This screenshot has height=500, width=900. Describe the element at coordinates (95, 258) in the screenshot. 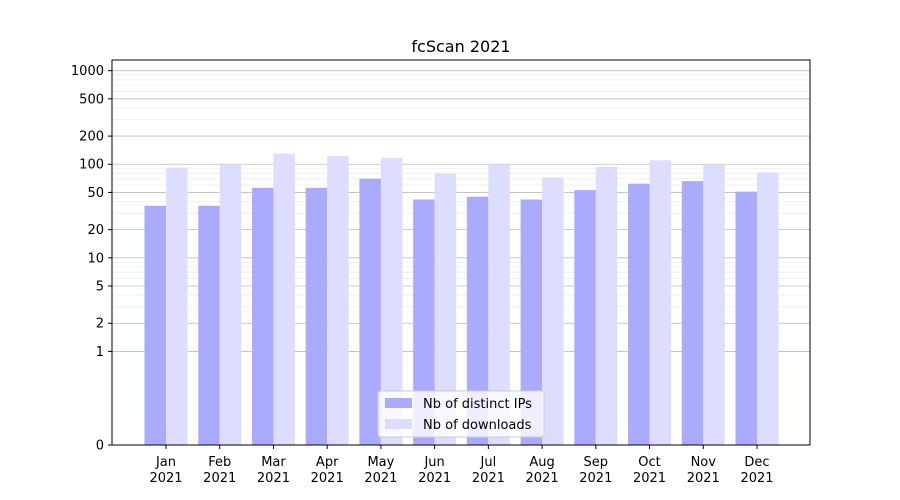

I see `y-tick-label: 10` at that location.